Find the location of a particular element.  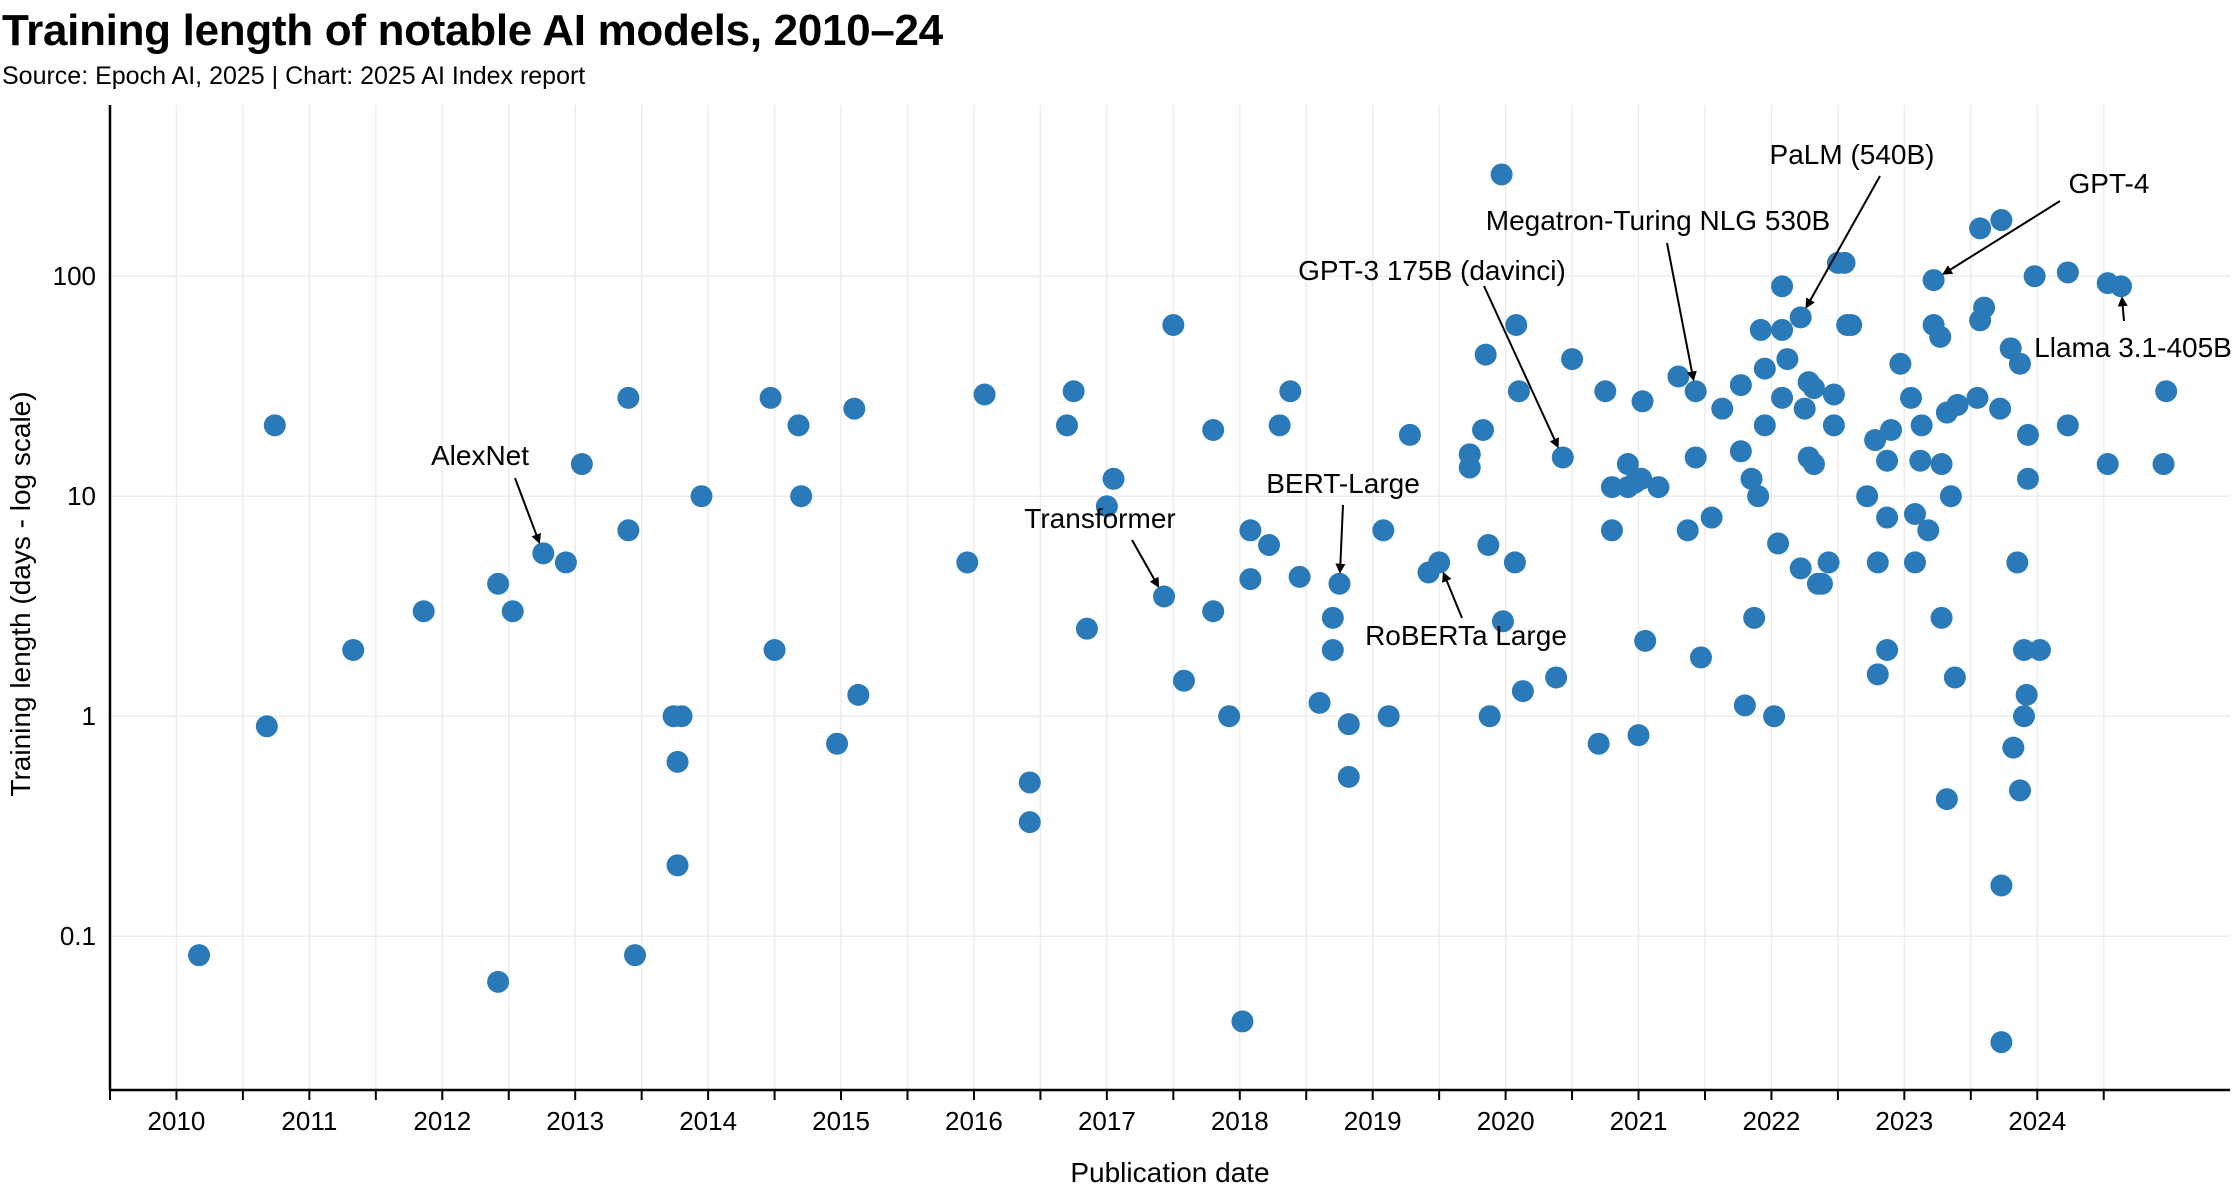

x-tick-label: 2010 is located at coordinates (177, 1121).